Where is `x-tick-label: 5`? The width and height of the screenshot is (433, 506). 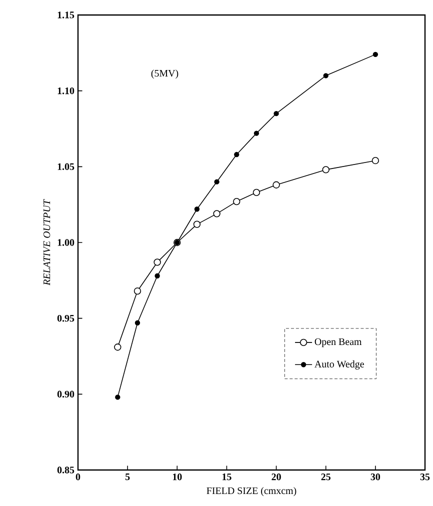 x-tick-label: 5 is located at coordinates (127, 477).